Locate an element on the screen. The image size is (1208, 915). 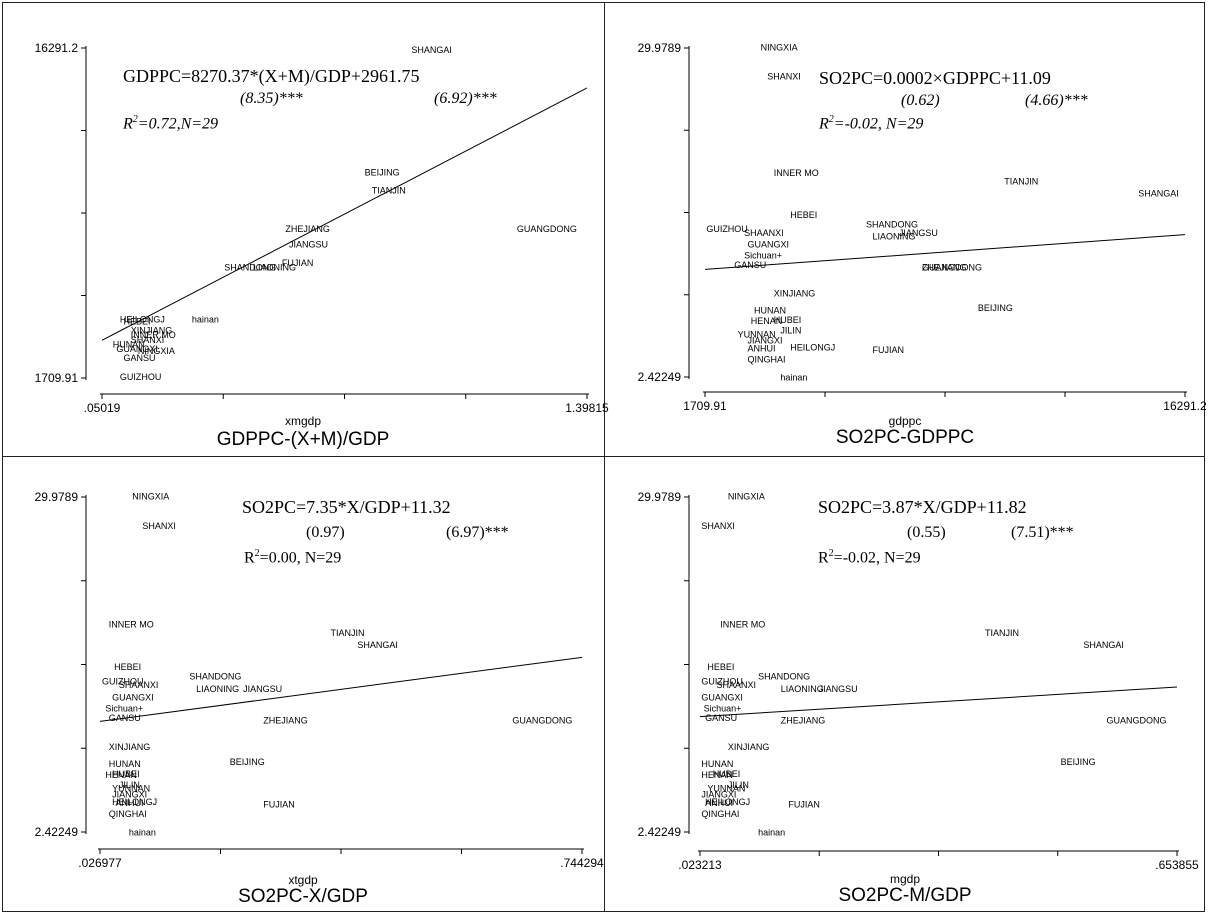
x-tick-label-max: .653855 is located at coordinates (1177, 865).